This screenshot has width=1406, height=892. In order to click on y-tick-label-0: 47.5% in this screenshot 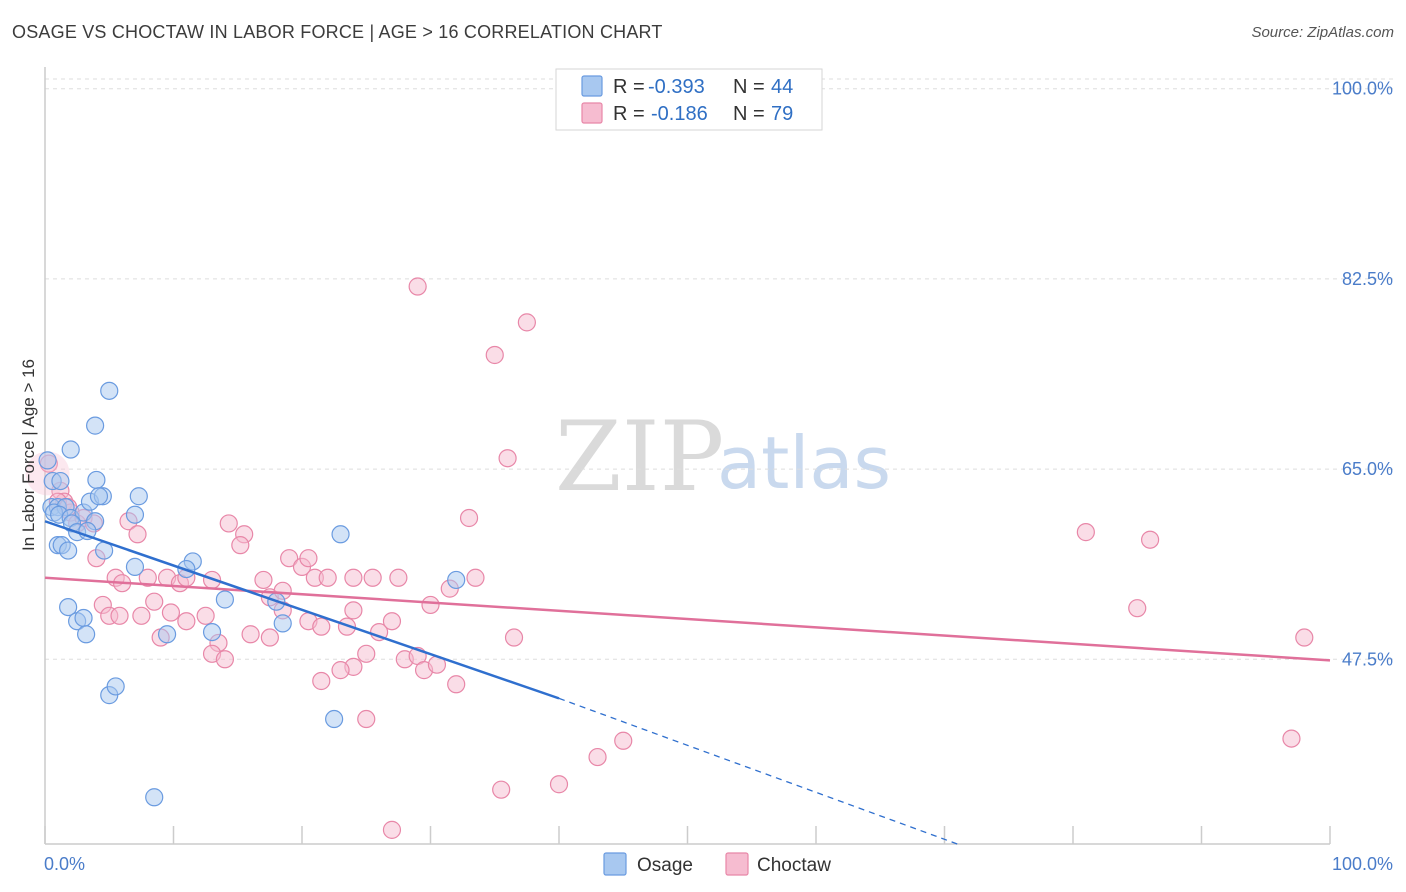, I will do `click(1367, 659)`.